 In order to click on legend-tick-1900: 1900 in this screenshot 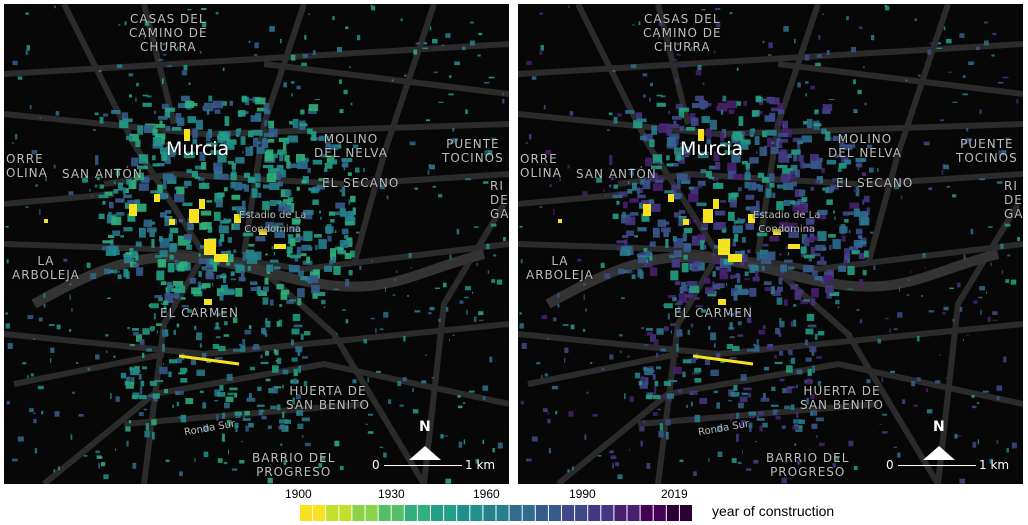, I will do `click(298, 494)`.